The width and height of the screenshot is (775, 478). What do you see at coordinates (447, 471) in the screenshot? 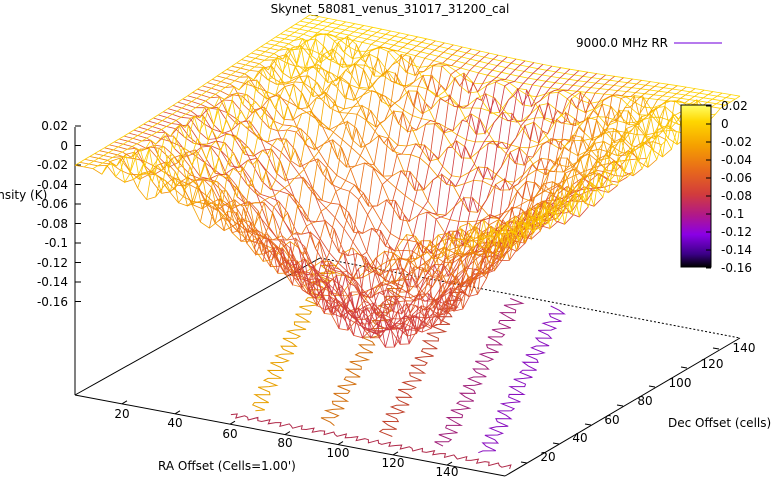
I see `x-tick-label: 140` at bounding box center [447, 471].